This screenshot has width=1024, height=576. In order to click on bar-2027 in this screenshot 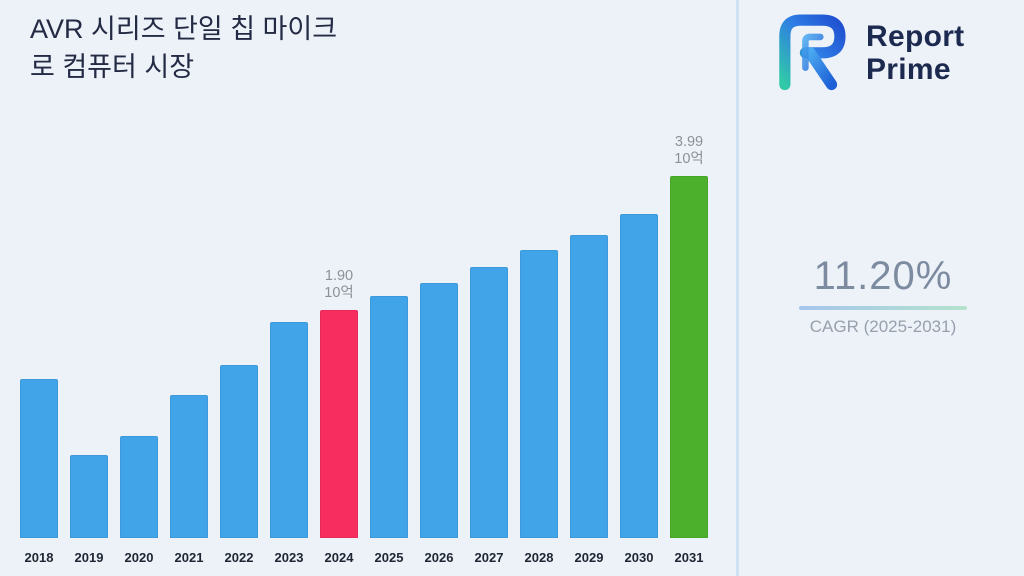, I will do `click(489, 402)`.